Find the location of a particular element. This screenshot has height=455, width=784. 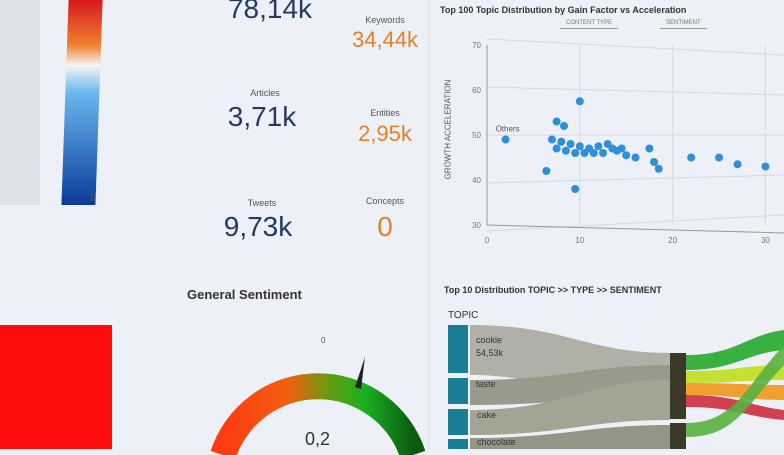

kpi-concepts-value: 0 is located at coordinates (385, 226).